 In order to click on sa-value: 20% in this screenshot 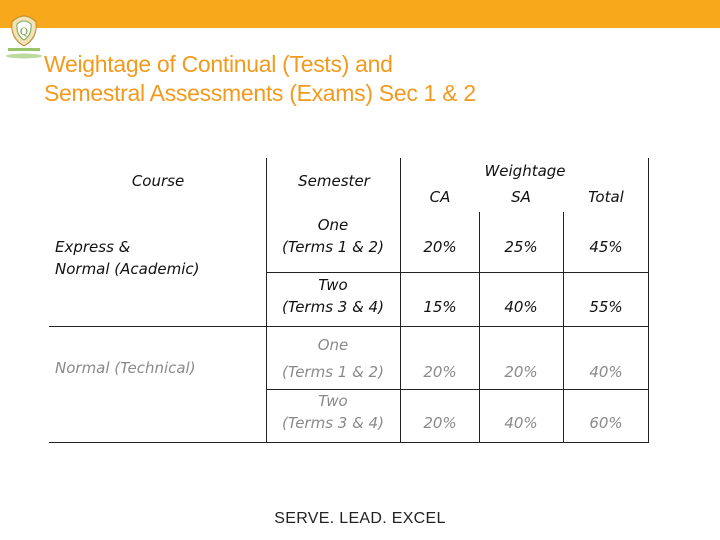, I will do `click(521, 372)`.